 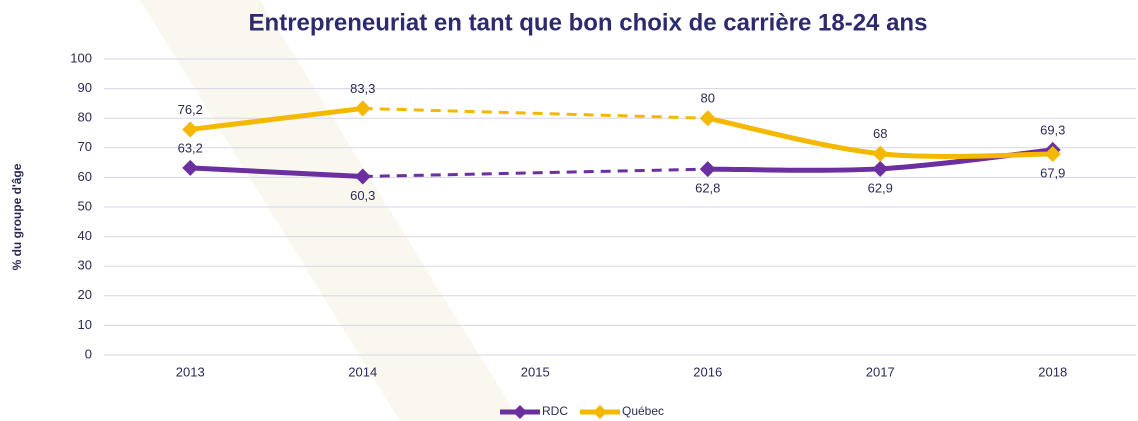 I want to click on y-tick-label: 80, so click(x=85, y=117).